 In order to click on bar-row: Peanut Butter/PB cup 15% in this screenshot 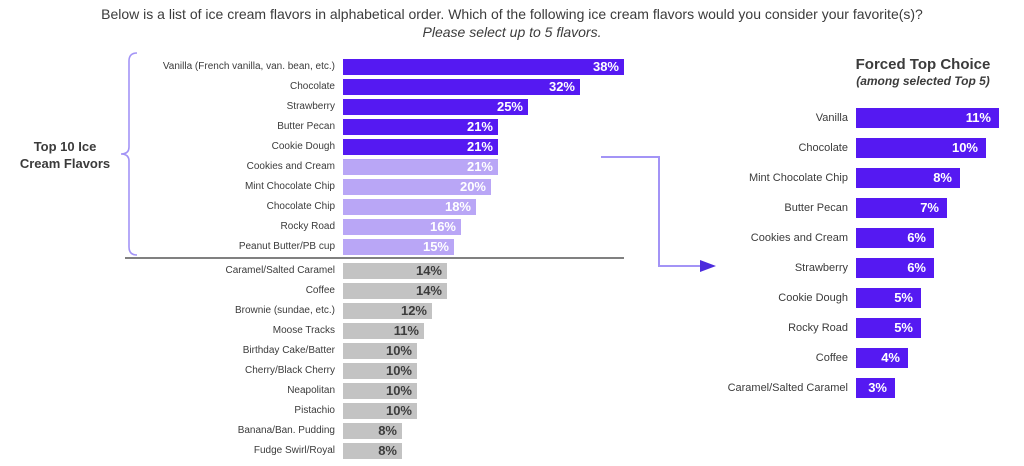, I will do `click(312, 249)`.